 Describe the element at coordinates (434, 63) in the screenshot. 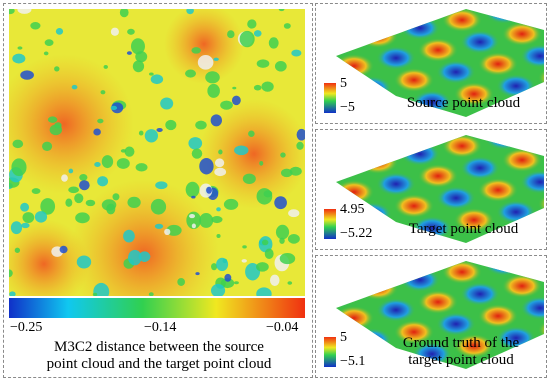

I see `surface-figure` at that location.